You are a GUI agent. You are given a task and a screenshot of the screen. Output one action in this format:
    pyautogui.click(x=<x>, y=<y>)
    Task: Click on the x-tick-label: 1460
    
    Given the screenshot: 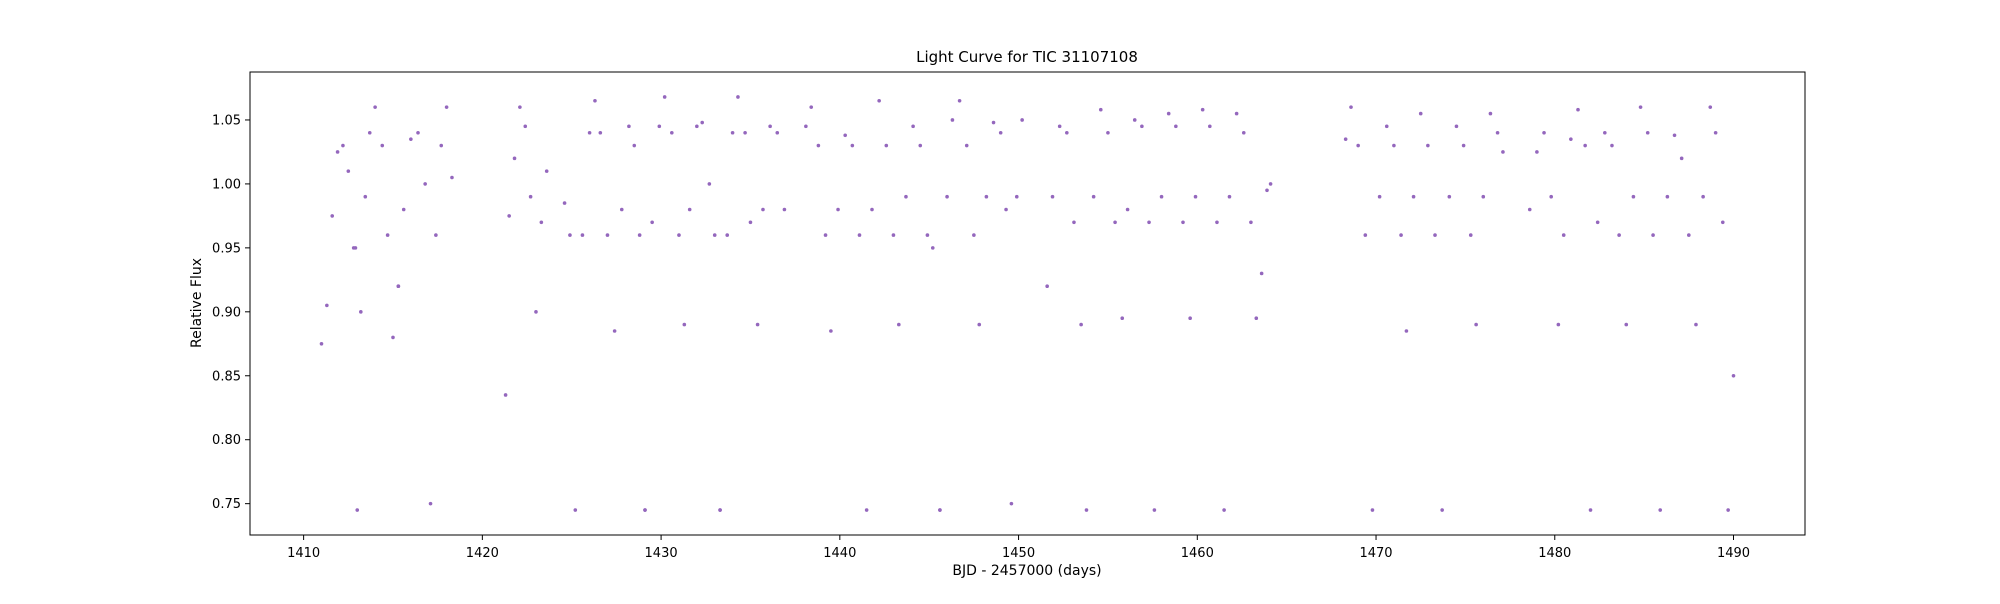 What is the action you would take?
    pyautogui.click(x=1197, y=553)
    